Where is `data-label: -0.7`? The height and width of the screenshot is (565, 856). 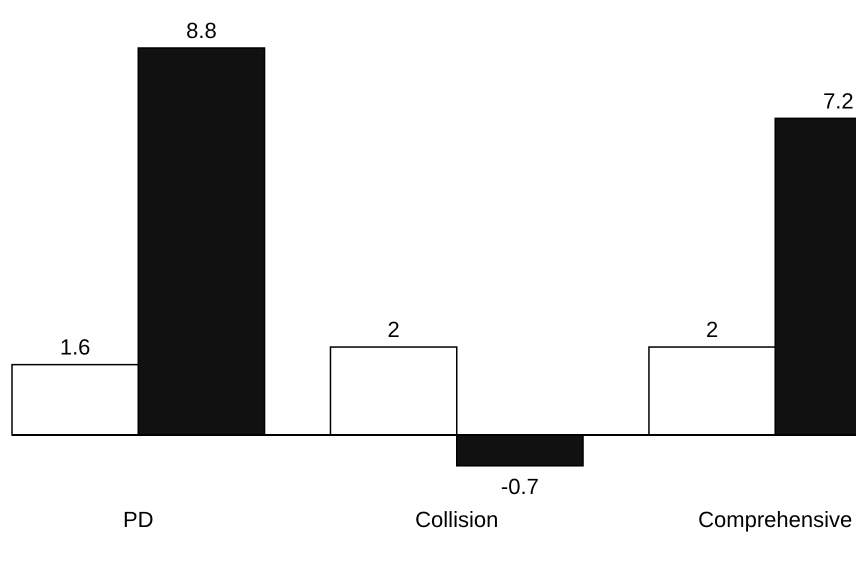
data-label: -0.7 is located at coordinates (519, 486).